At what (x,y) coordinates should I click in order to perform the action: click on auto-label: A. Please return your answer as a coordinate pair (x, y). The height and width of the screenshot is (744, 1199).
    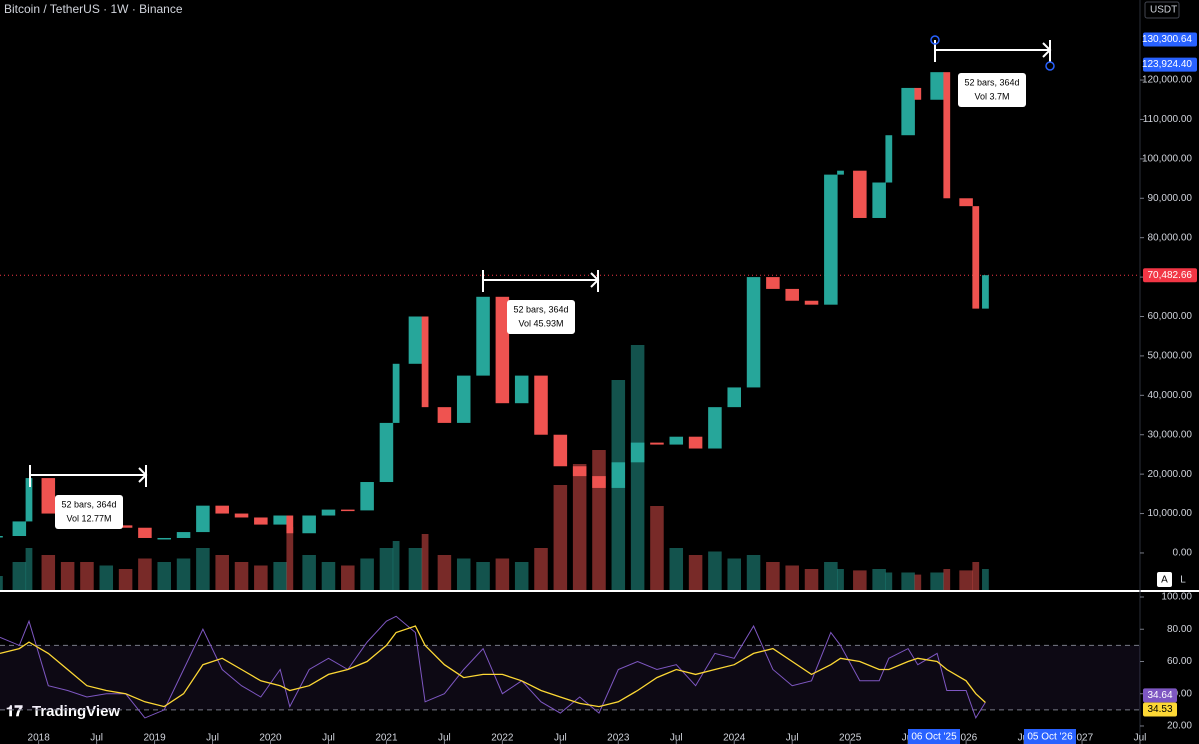
    Looking at the image, I should click on (1164, 580).